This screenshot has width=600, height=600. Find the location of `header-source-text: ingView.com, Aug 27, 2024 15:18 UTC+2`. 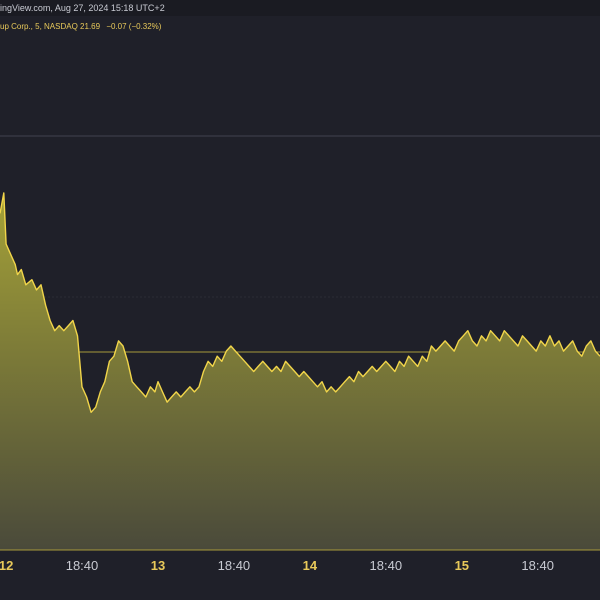

header-source-text: ingView.com, Aug 27, 2024 15:18 UTC+2 is located at coordinates (82, 8).